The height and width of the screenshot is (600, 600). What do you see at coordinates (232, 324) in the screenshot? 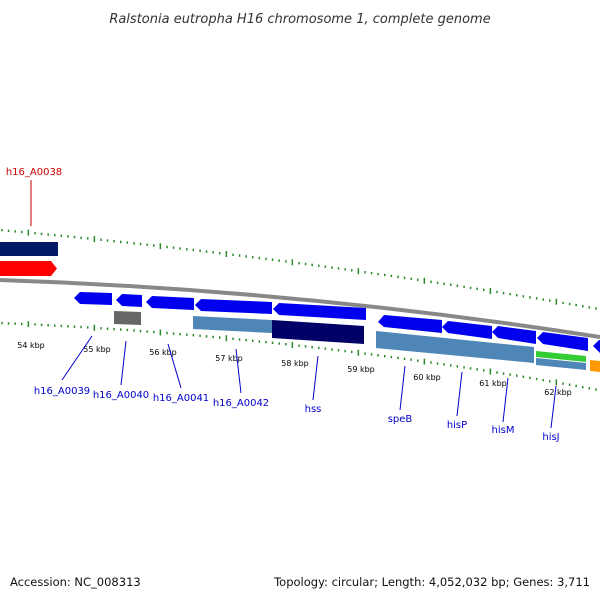
I see `domain-feature-light` at bounding box center [232, 324].